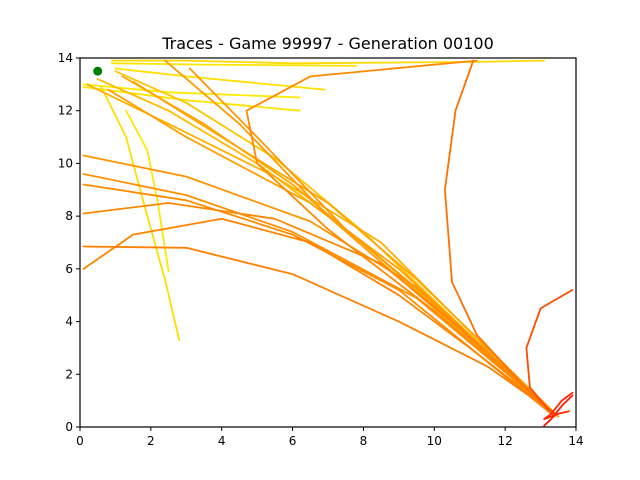 The height and width of the screenshot is (480, 640). I want to click on marker-layer, so click(98, 71).